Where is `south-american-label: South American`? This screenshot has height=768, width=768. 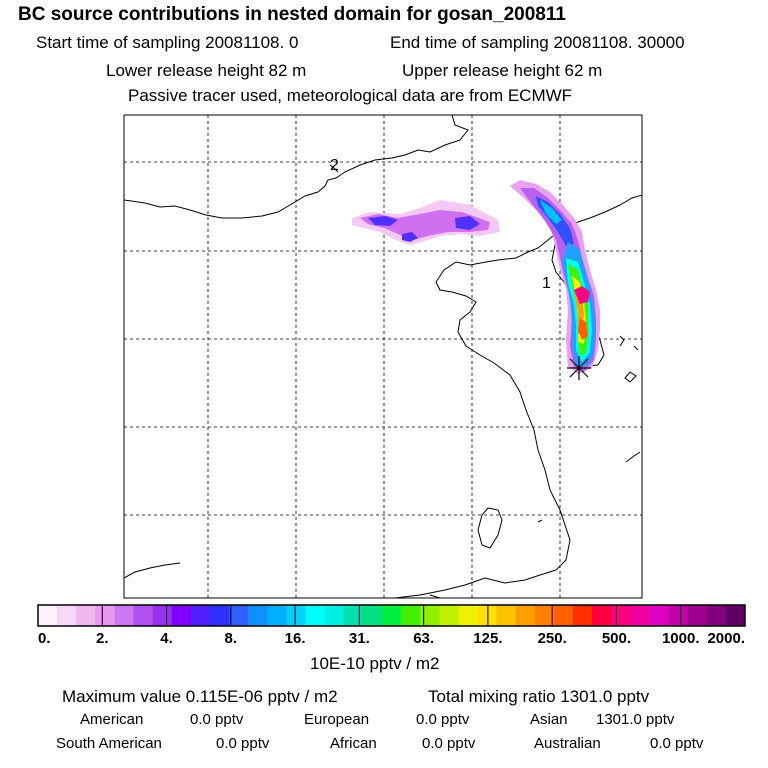
south-american-label: South American is located at coordinates (109, 743).